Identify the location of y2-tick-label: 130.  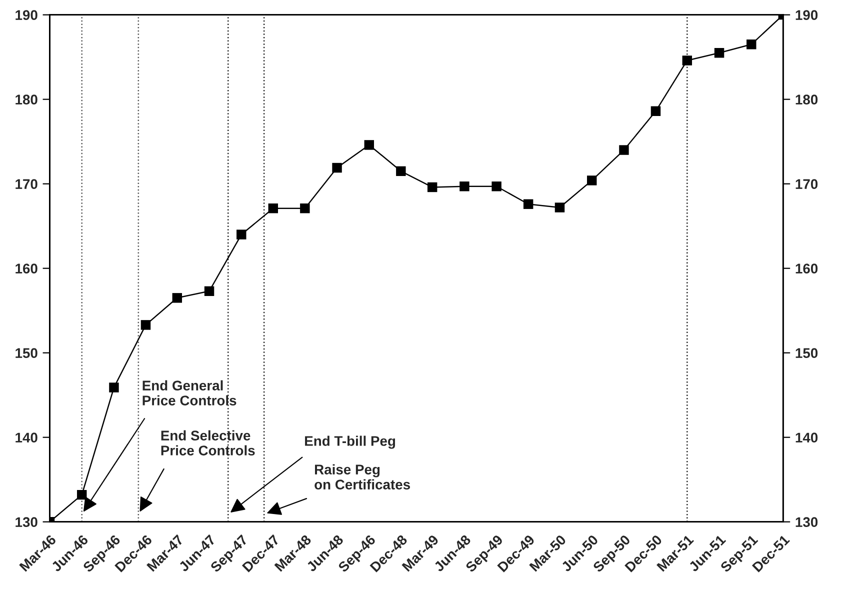
(807, 522).